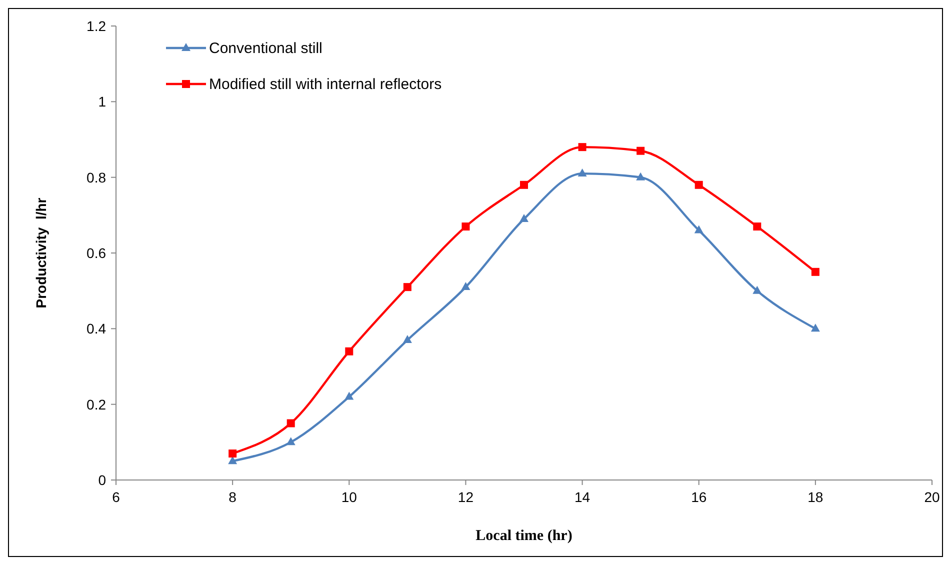 This screenshot has width=951, height=565. I want to click on x-tick-label: 20, so click(932, 497).